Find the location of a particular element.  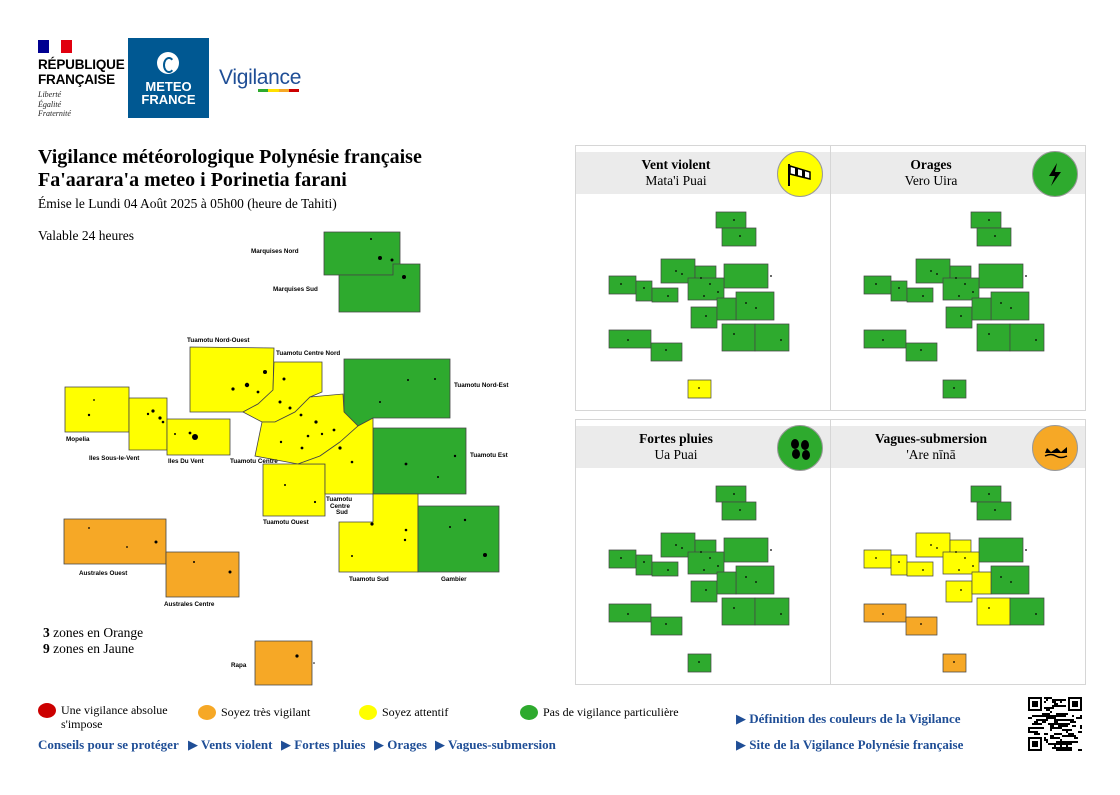

zone-rapa is located at coordinates (283, 663).